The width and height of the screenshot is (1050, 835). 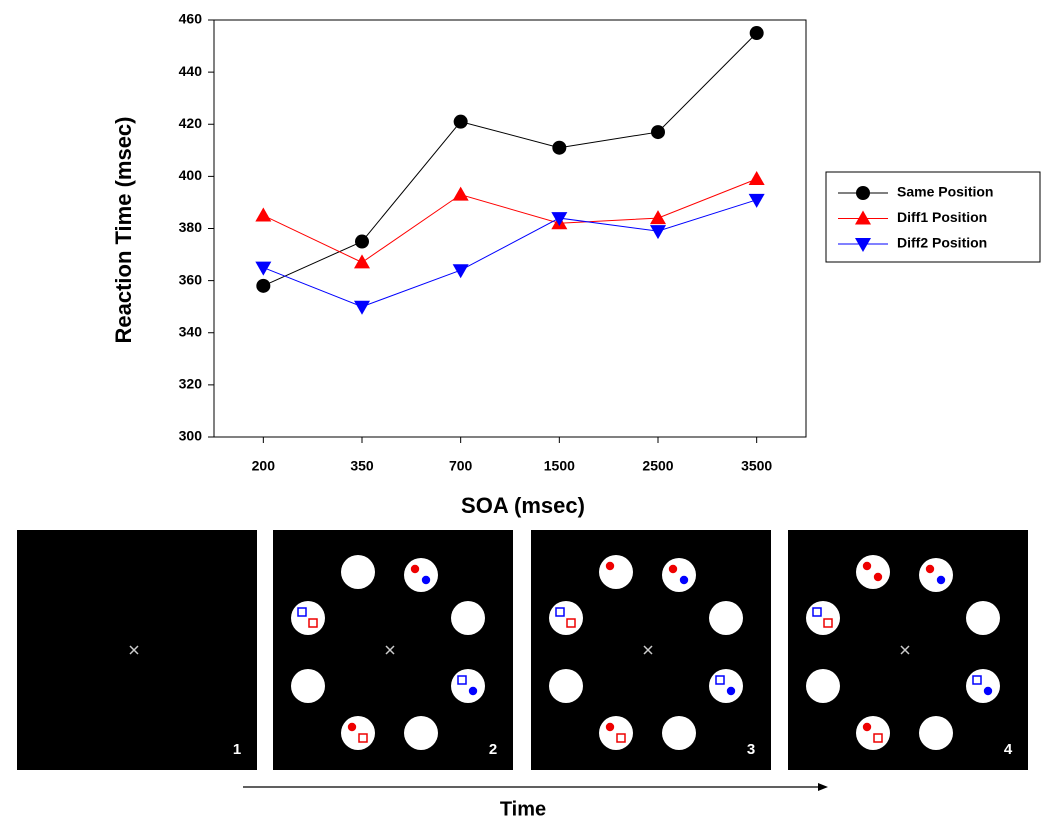 What do you see at coordinates (191, 331) in the screenshot?
I see `y-tick-label: 340` at bounding box center [191, 331].